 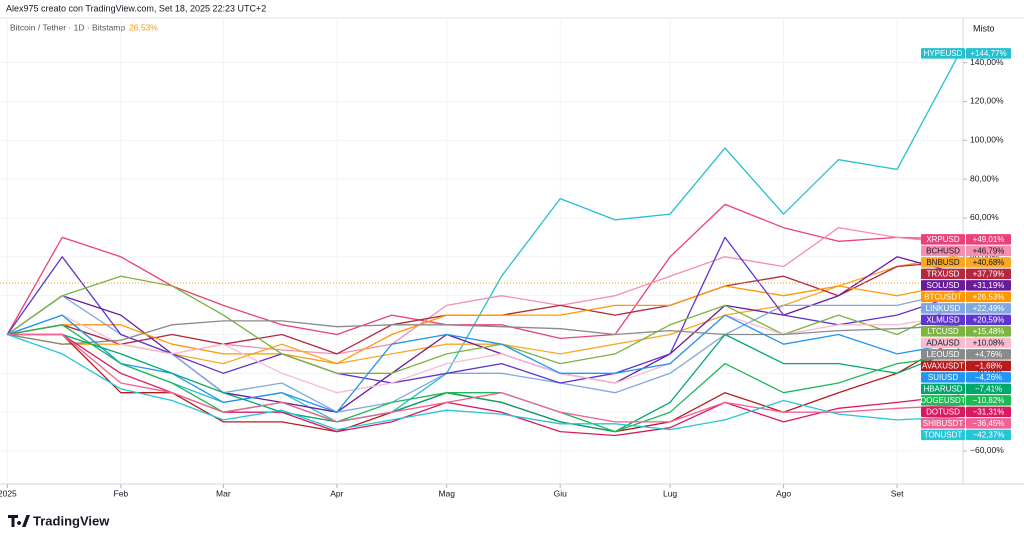 I want to click on last-value-label: +10,08%, so click(x=989, y=342).